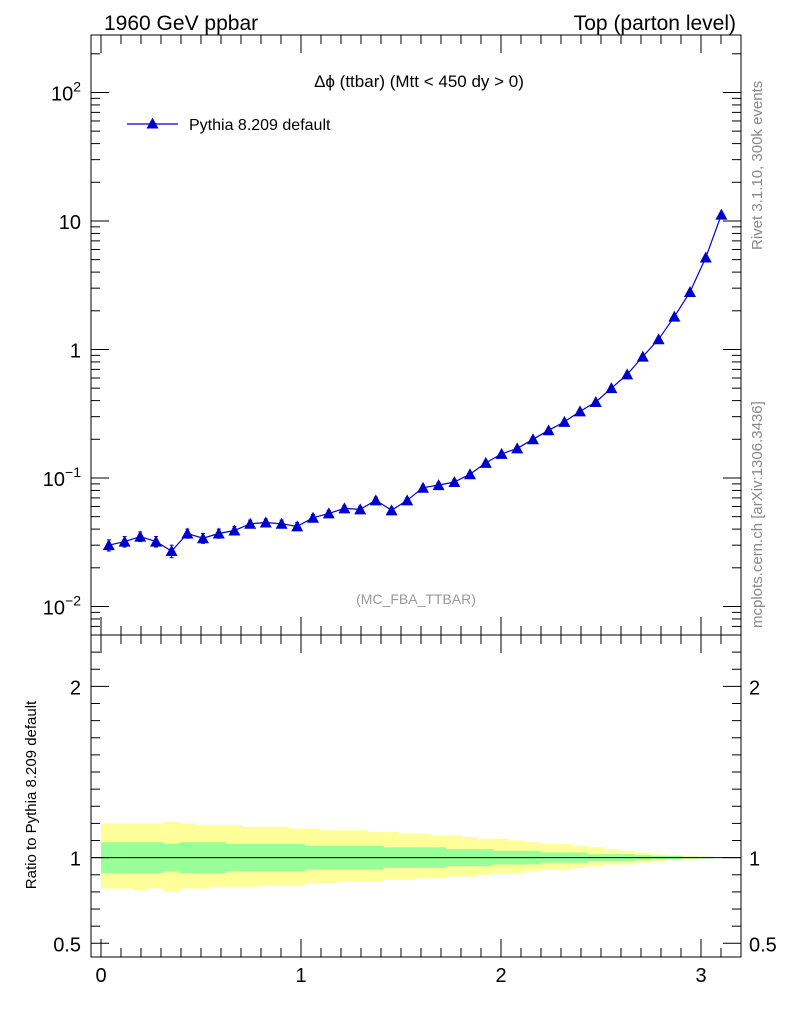  I want to click on legend-marker, so click(152, 123).